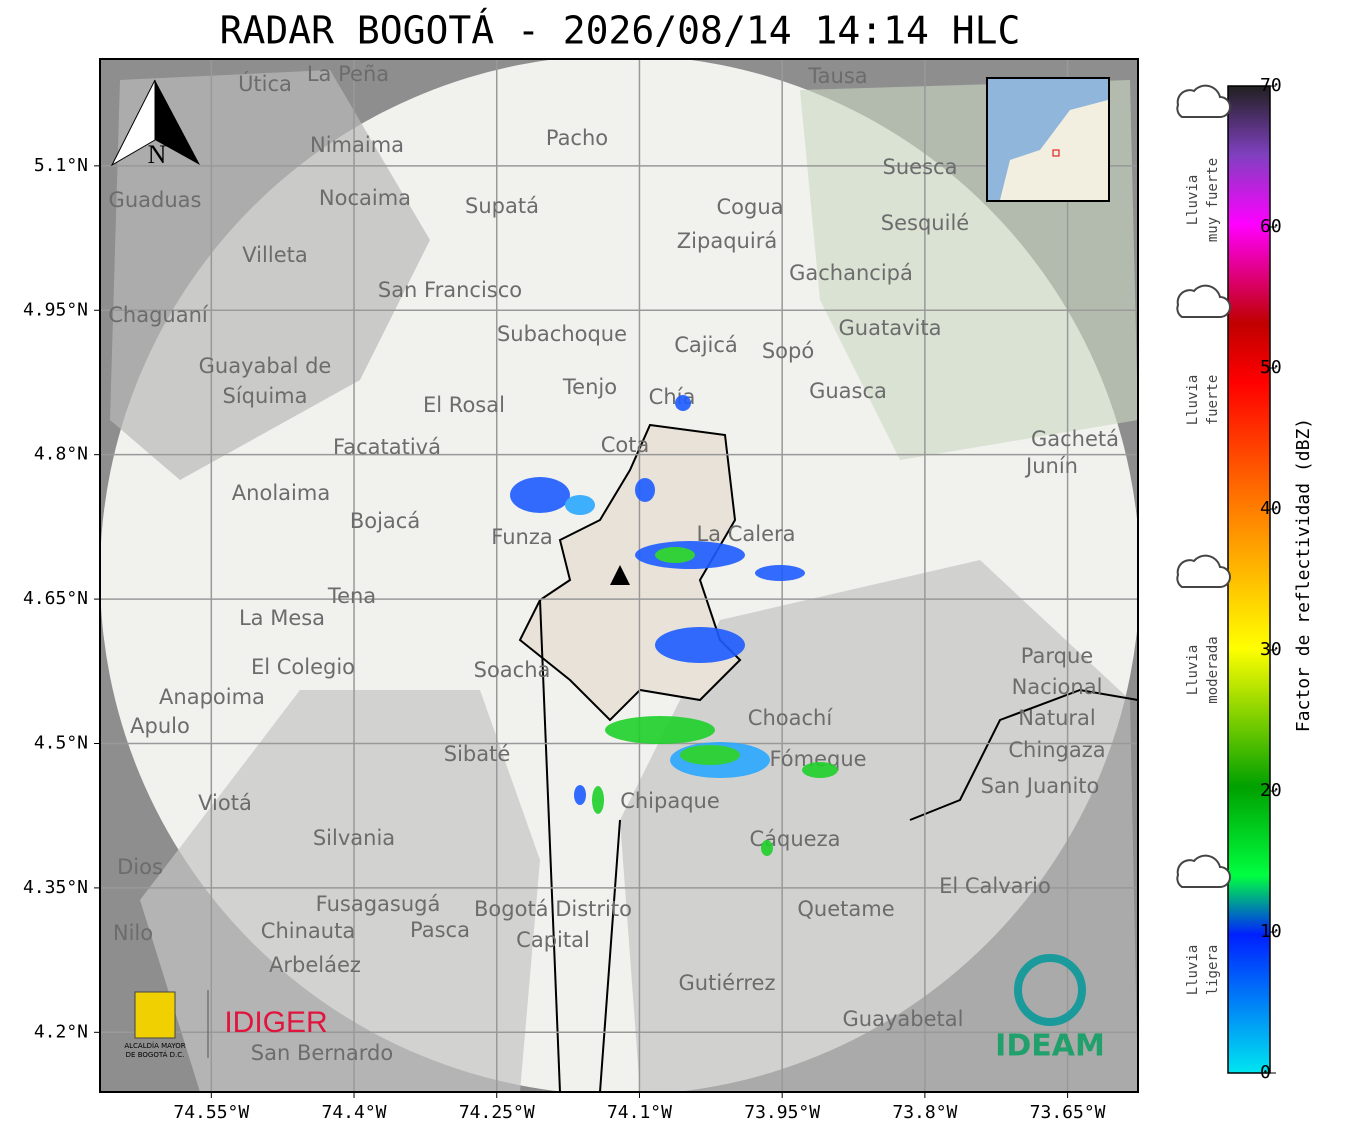  What do you see at coordinates (212, 697) in the screenshot?
I see `place-label: Anapoima` at bounding box center [212, 697].